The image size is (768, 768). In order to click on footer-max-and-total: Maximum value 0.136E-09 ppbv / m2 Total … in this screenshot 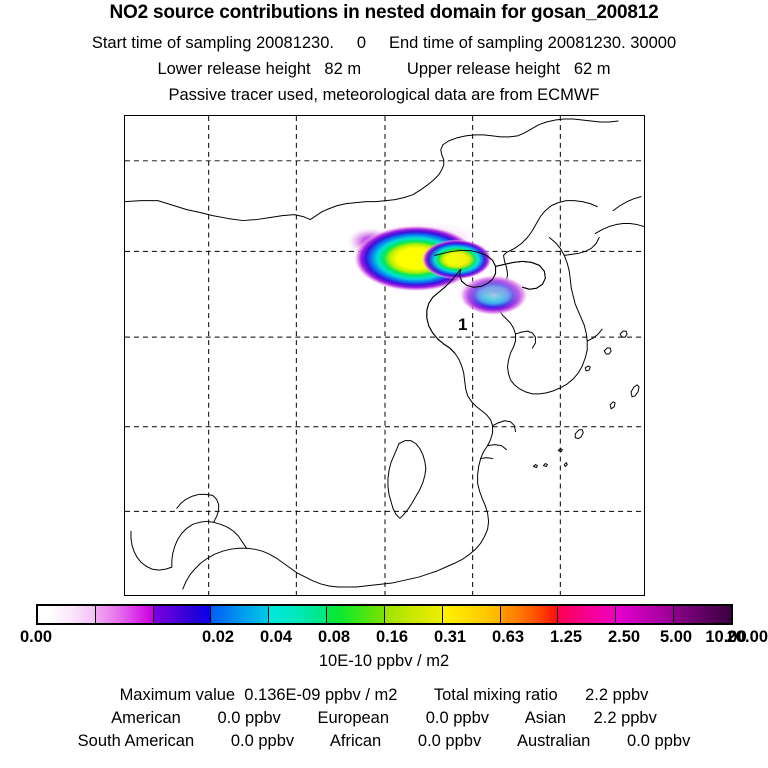, I will do `click(384, 695)`.